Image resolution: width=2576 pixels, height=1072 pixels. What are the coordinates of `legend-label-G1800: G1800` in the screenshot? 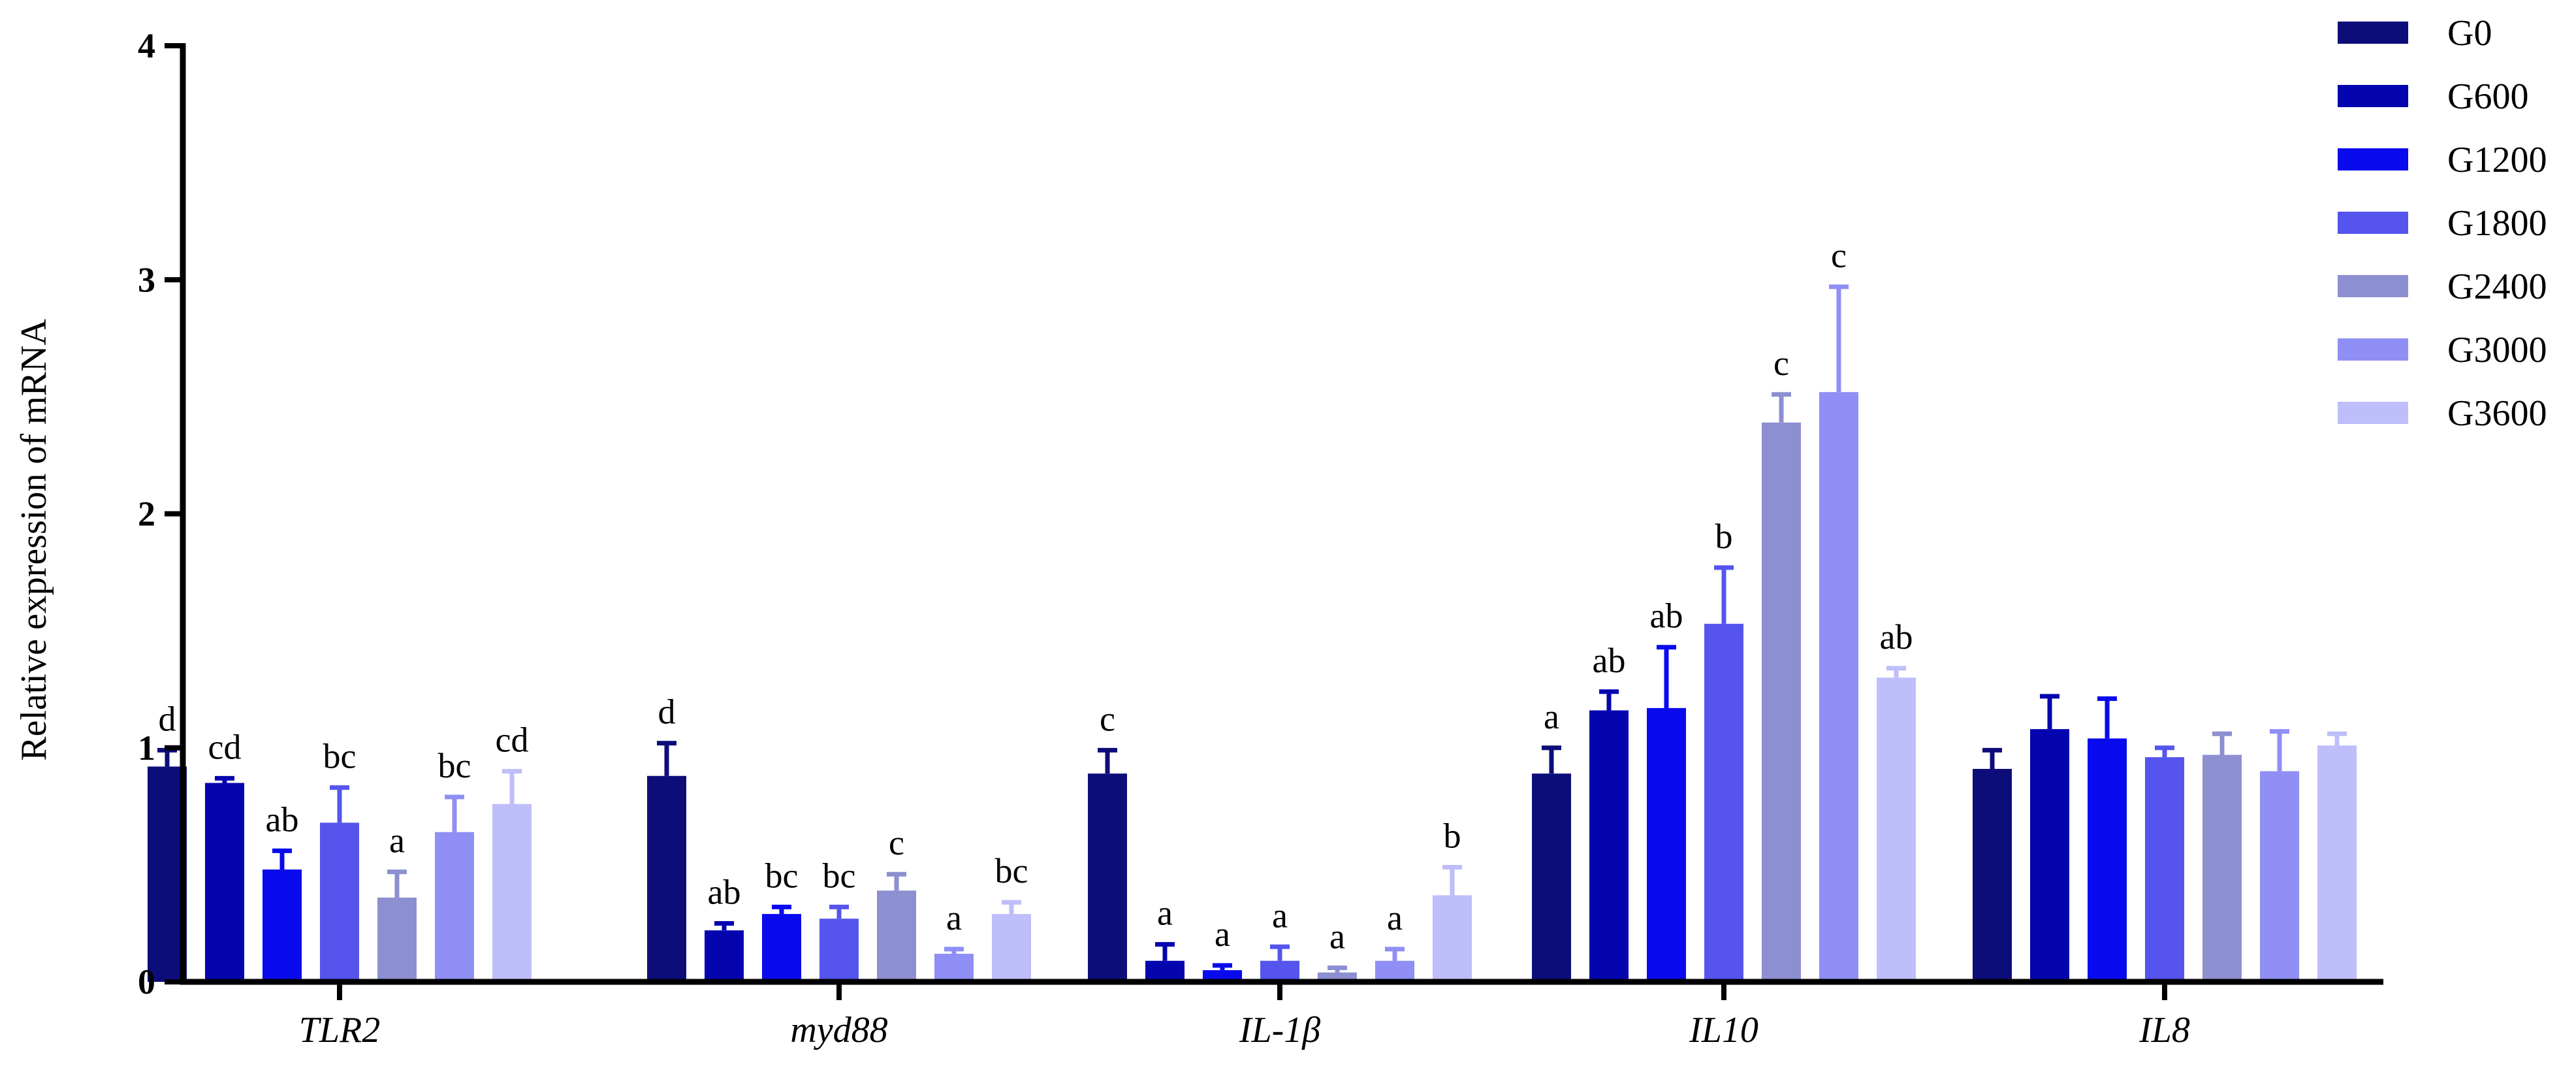 It's located at (2497, 224).